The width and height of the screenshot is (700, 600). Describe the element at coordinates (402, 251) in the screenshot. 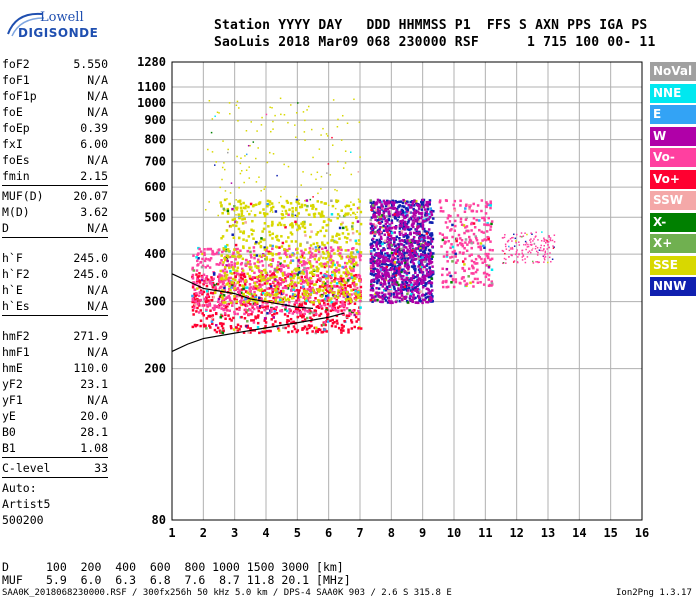

I see `echo-cluster` at that location.